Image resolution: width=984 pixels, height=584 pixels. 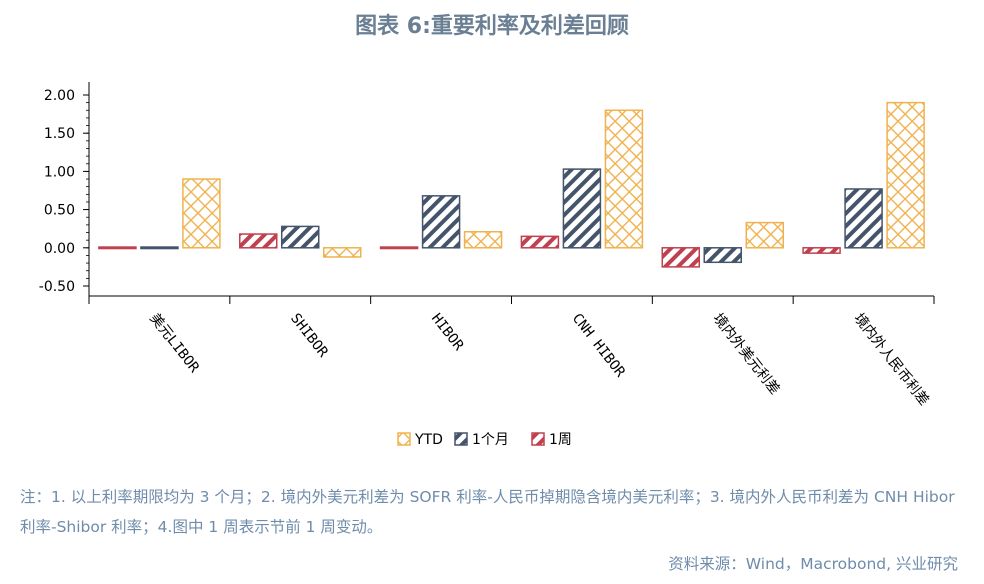 I want to click on y-tick-label: 1.50, so click(x=59, y=134).